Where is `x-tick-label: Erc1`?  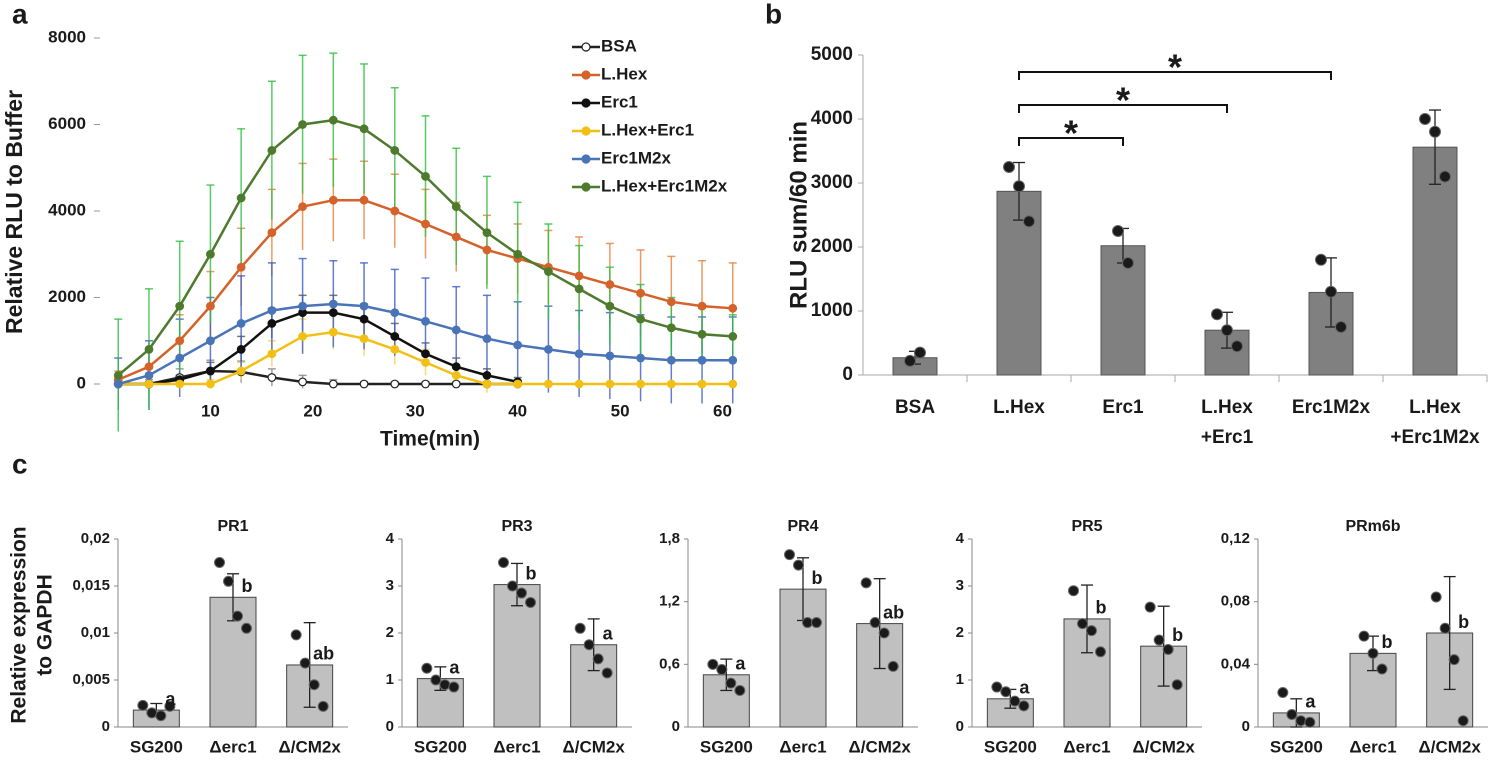 x-tick-label: Erc1 is located at coordinates (1123, 407).